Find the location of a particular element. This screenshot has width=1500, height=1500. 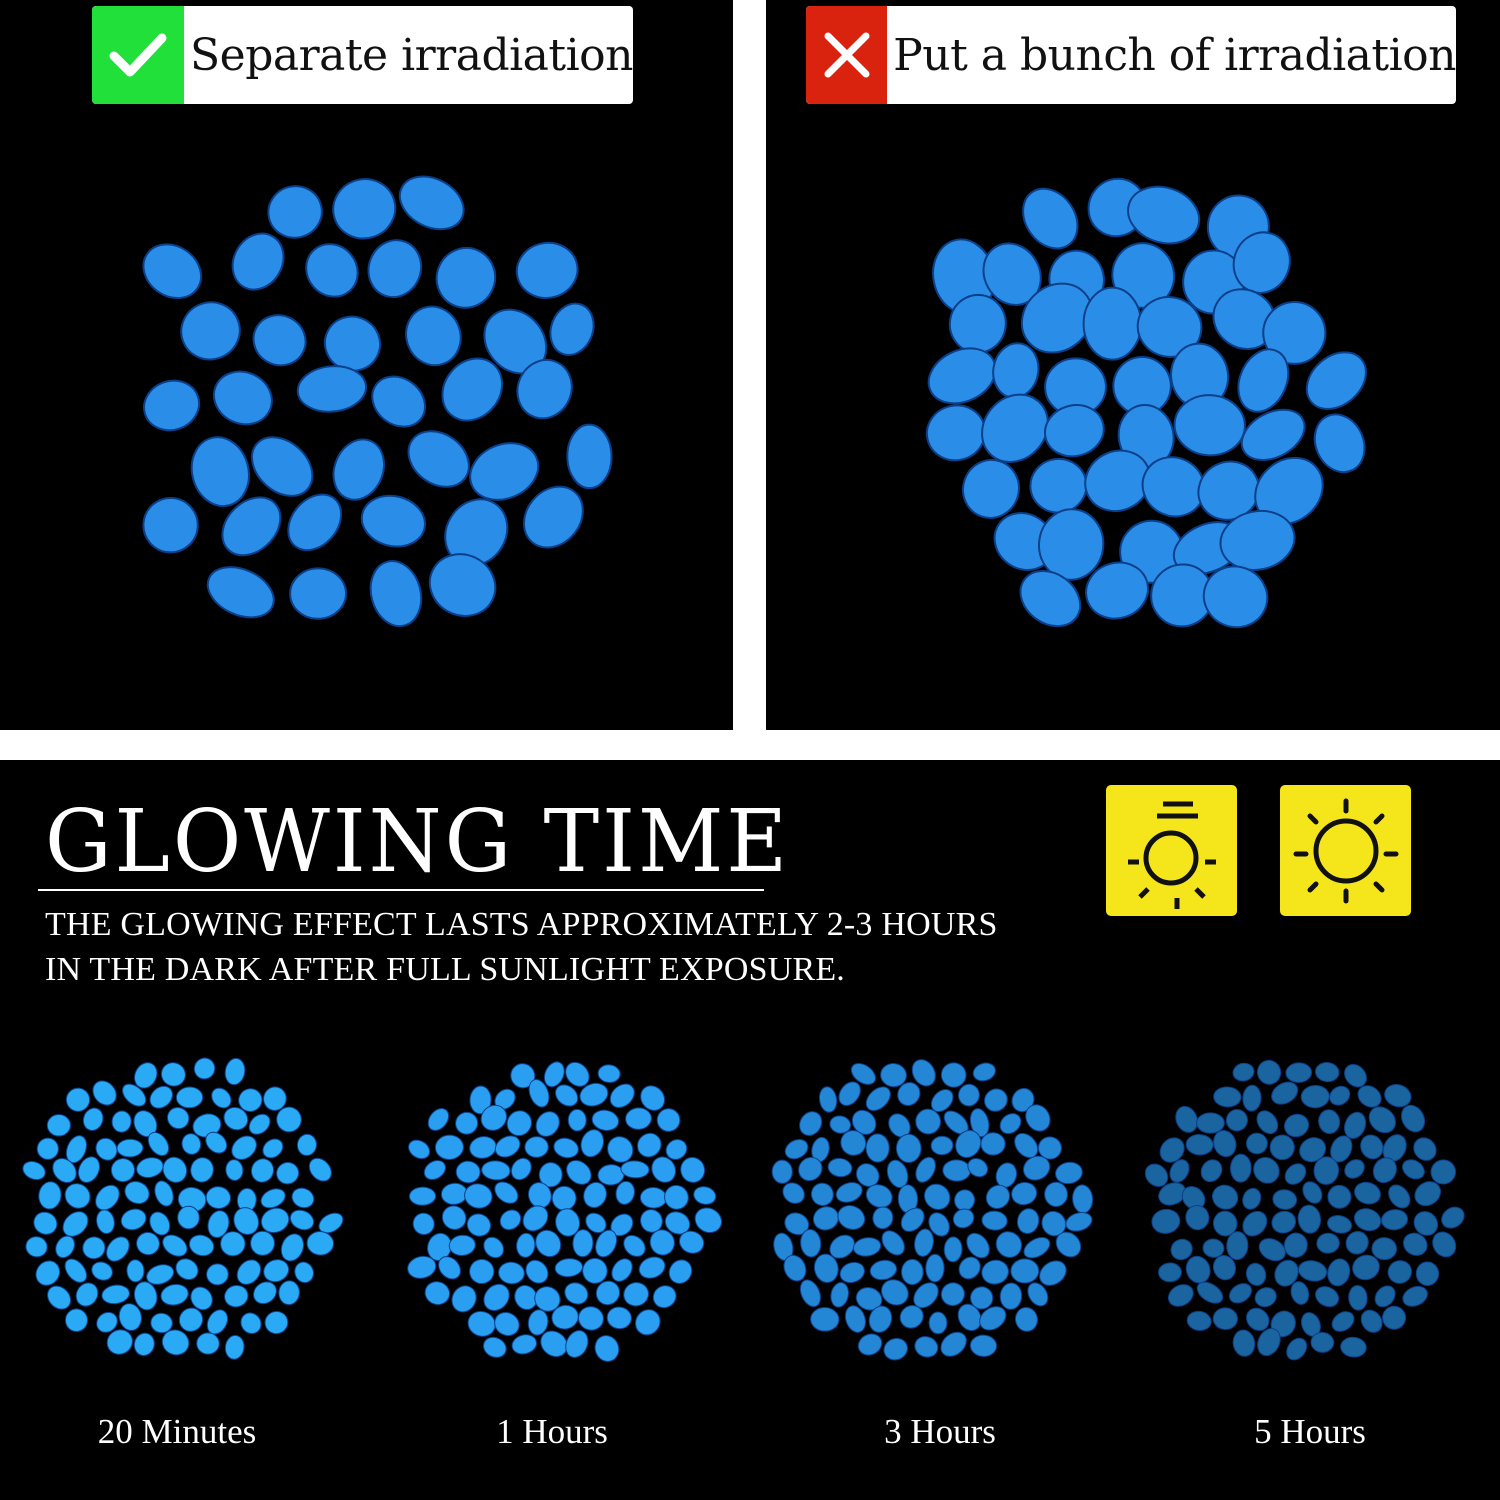

glowing-time-title: GLOWING TIME is located at coordinates (418, 842).